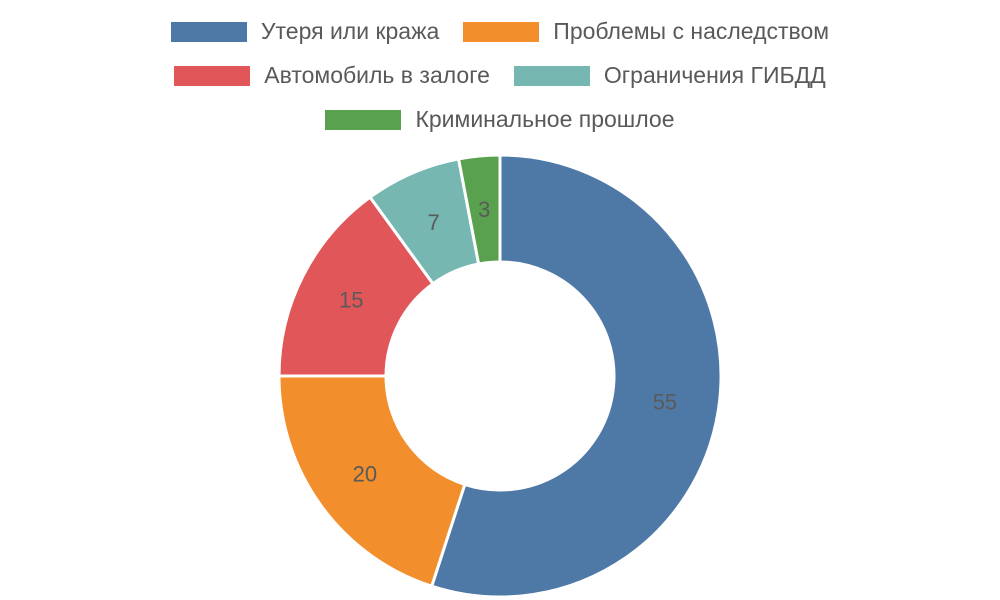  I want to click on legend-label-pledge: Автомобиль в залоге, so click(377, 75).